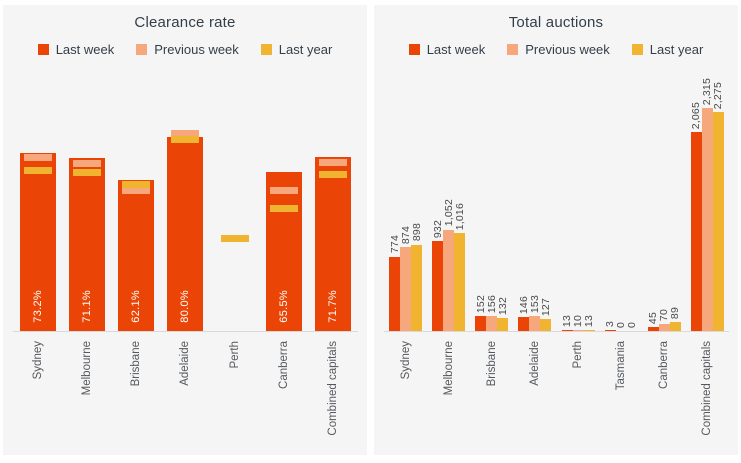  I want to click on clearance-rate-value-label: 65.5%, so click(284, 306).